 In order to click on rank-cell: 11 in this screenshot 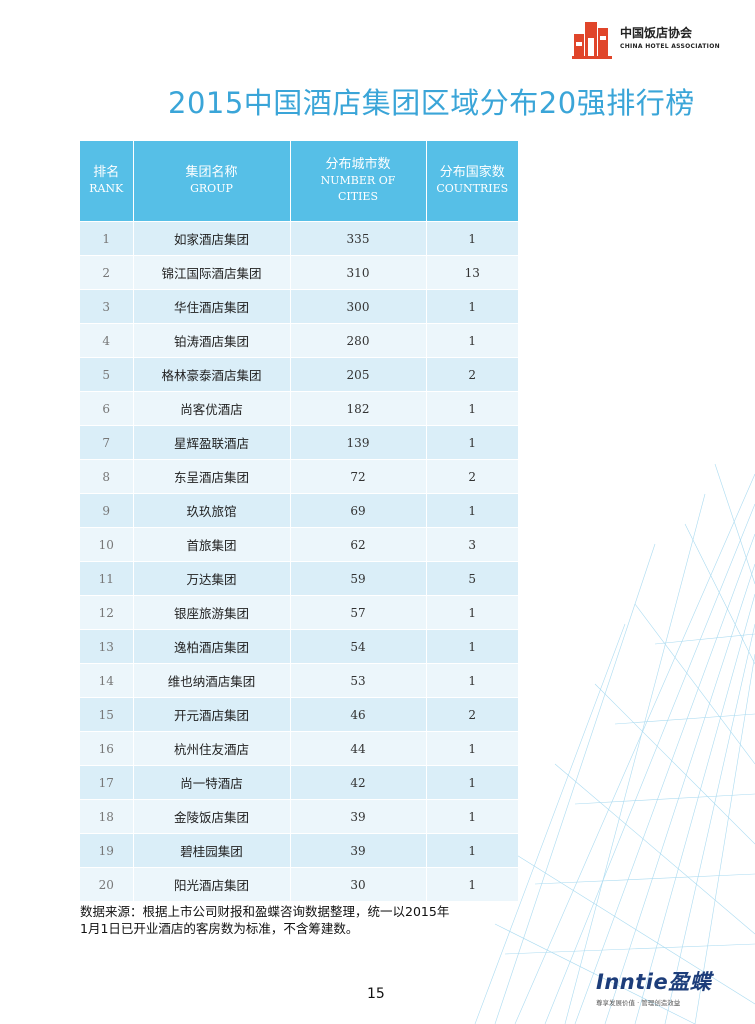, I will do `click(107, 578)`.